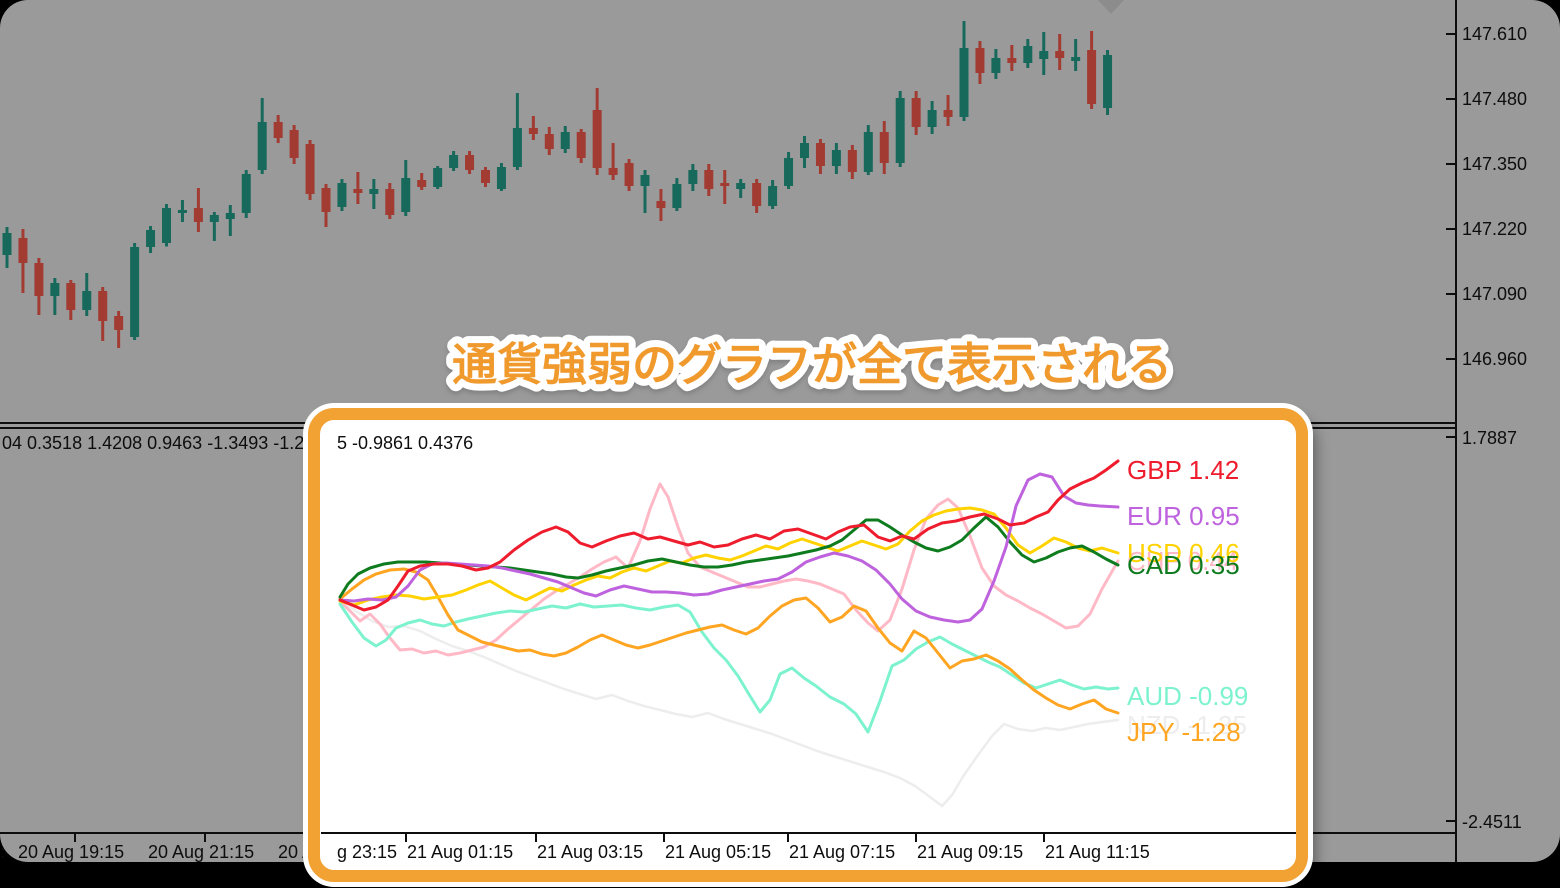  What do you see at coordinates (1184, 732) in the screenshot?
I see `currency-label-jpy: JPY -1.28` at bounding box center [1184, 732].